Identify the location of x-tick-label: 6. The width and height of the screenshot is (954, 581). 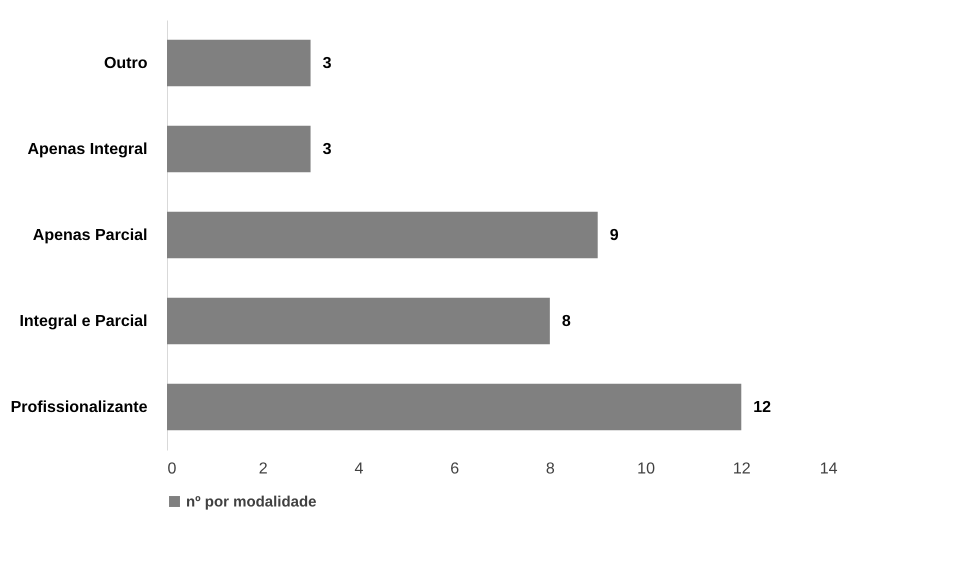
(455, 469).